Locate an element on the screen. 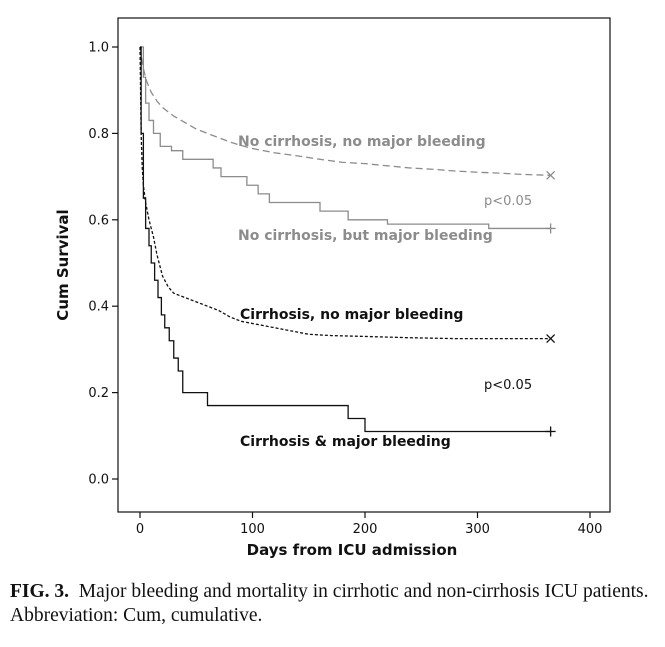  y-tick-label: 1.0 is located at coordinates (98, 48).